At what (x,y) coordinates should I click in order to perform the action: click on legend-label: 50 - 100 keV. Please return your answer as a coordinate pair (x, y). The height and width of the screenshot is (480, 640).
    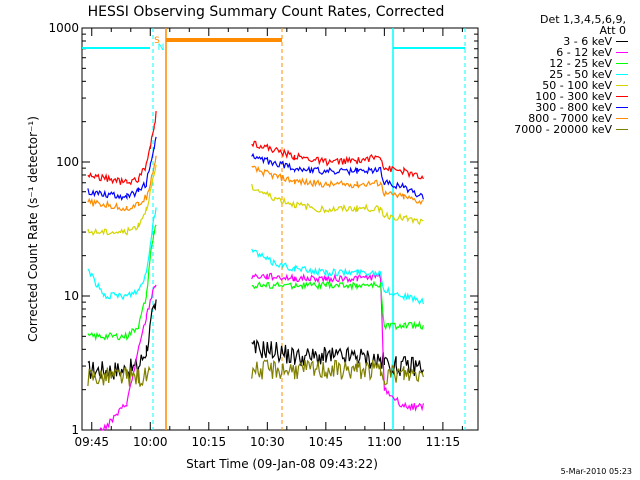
    Looking at the image, I should click on (577, 85).